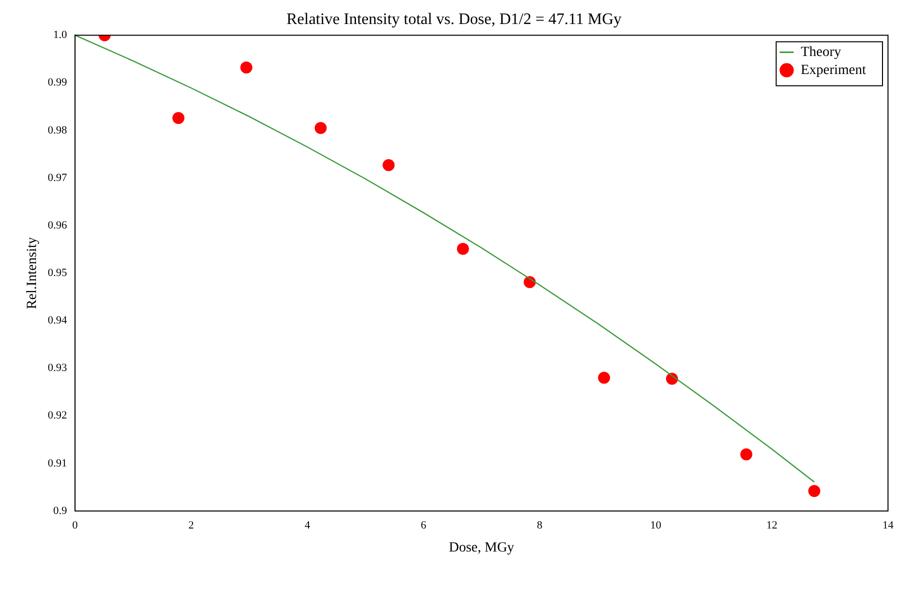 This screenshot has height=590, width=898. I want to click on x-tick-label: 6, so click(423, 525).